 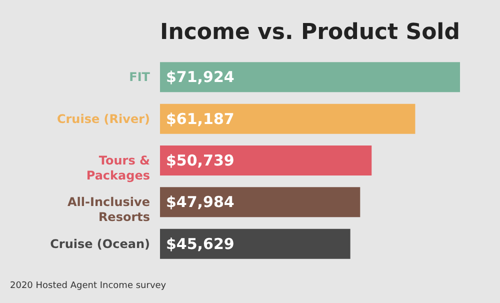 I want to click on data-label: $45,629, so click(x=200, y=243).